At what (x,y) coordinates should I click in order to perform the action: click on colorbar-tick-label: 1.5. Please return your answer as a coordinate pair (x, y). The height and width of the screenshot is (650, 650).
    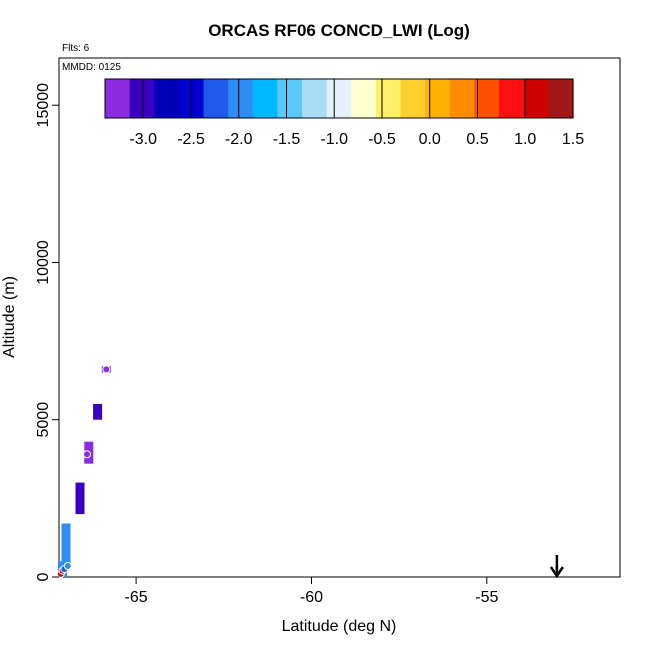
    Looking at the image, I should click on (573, 139).